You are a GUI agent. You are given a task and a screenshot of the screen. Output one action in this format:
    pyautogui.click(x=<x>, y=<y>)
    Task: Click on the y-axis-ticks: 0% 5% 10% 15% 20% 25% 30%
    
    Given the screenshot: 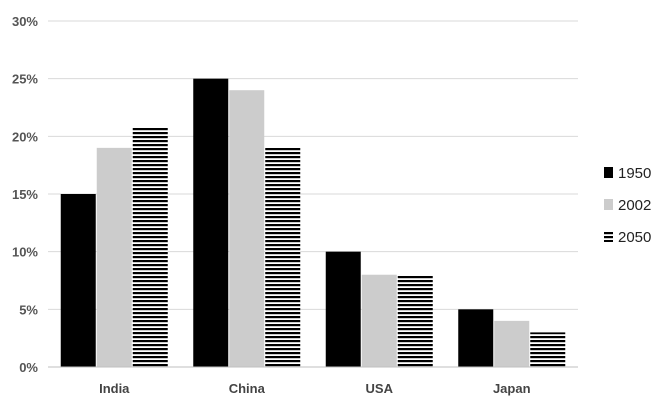 What is the action you would take?
    pyautogui.click(x=25, y=194)
    